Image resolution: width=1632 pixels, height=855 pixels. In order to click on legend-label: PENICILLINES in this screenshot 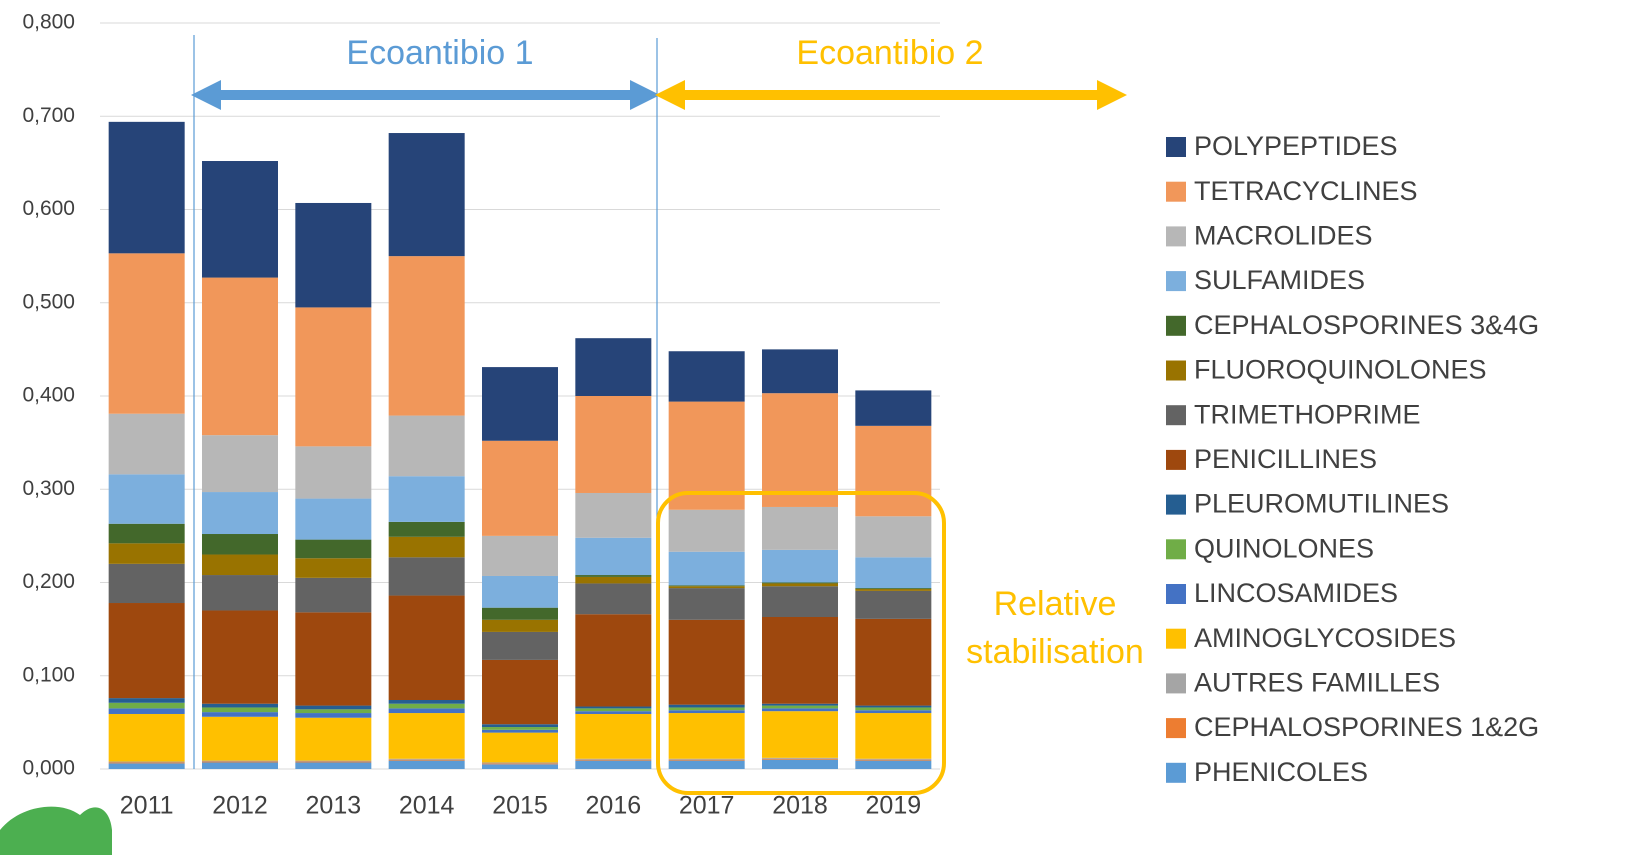, I will do `click(1285, 459)`.